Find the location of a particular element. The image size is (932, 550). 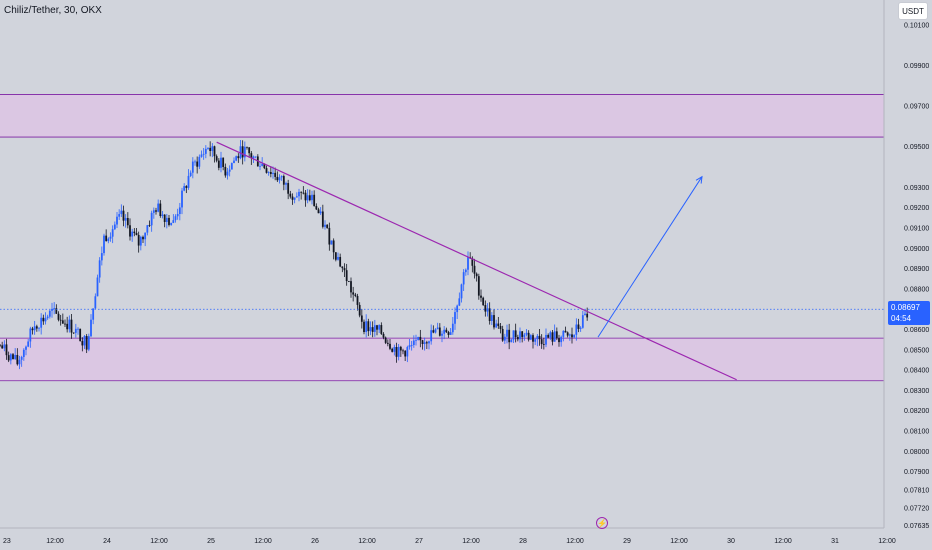

y-tick-label: 0.08900 is located at coordinates (916, 269).